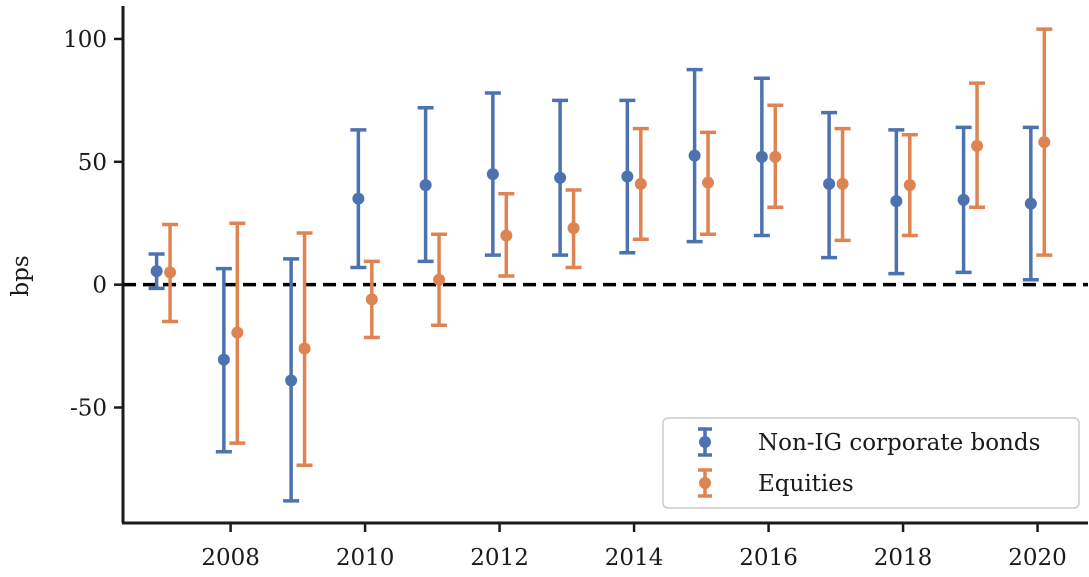  I want to click on y-axis-ticks: -50 0 50 100, so click(93, 224).